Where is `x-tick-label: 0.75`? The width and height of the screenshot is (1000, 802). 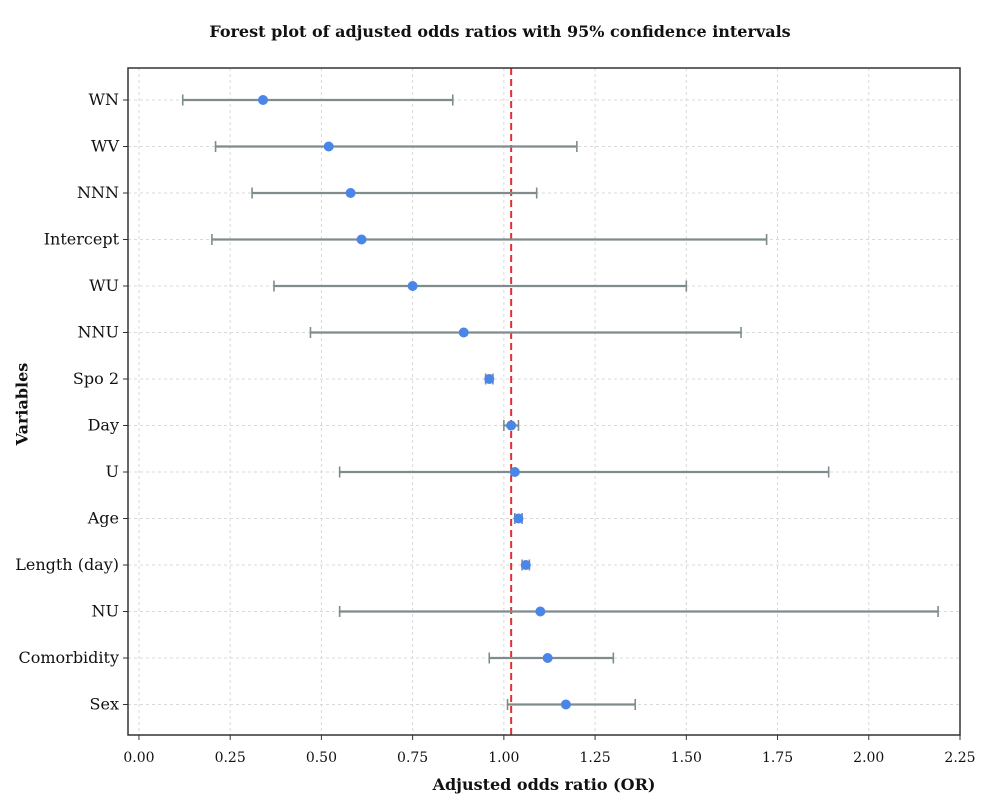
x-tick-label: 0.75 is located at coordinates (412, 758).